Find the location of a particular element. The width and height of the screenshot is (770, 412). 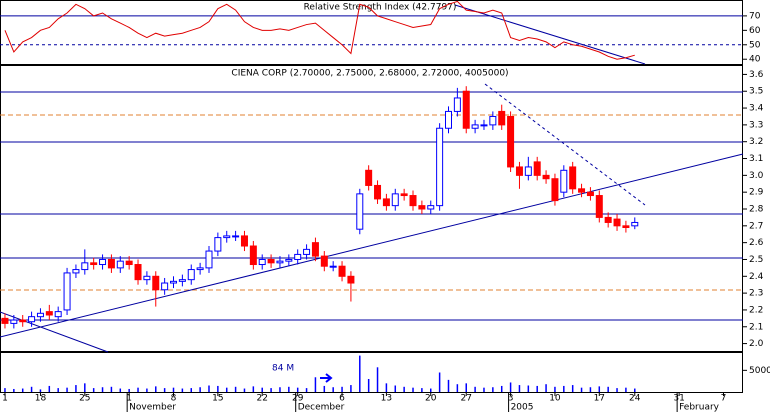

y-tick-label: 3.2 is located at coordinates (756, 142).